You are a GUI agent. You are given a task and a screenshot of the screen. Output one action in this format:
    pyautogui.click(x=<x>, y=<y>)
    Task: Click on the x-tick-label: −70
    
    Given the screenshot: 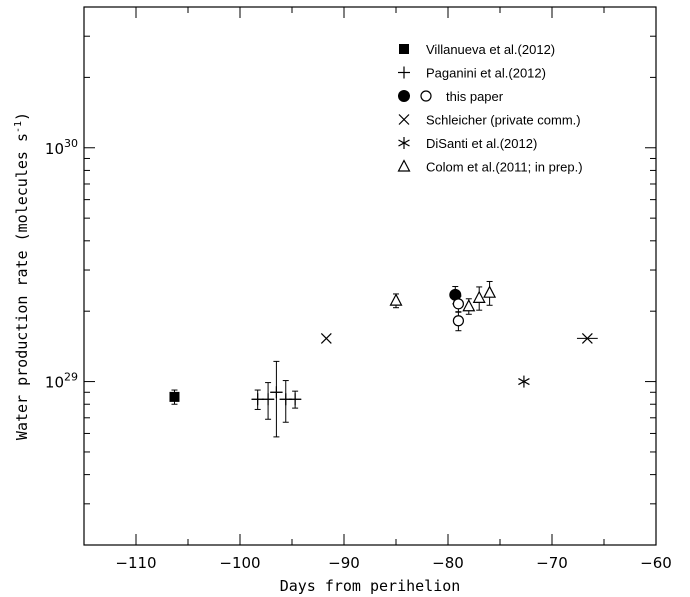 What is the action you would take?
    pyautogui.click(x=552, y=563)
    